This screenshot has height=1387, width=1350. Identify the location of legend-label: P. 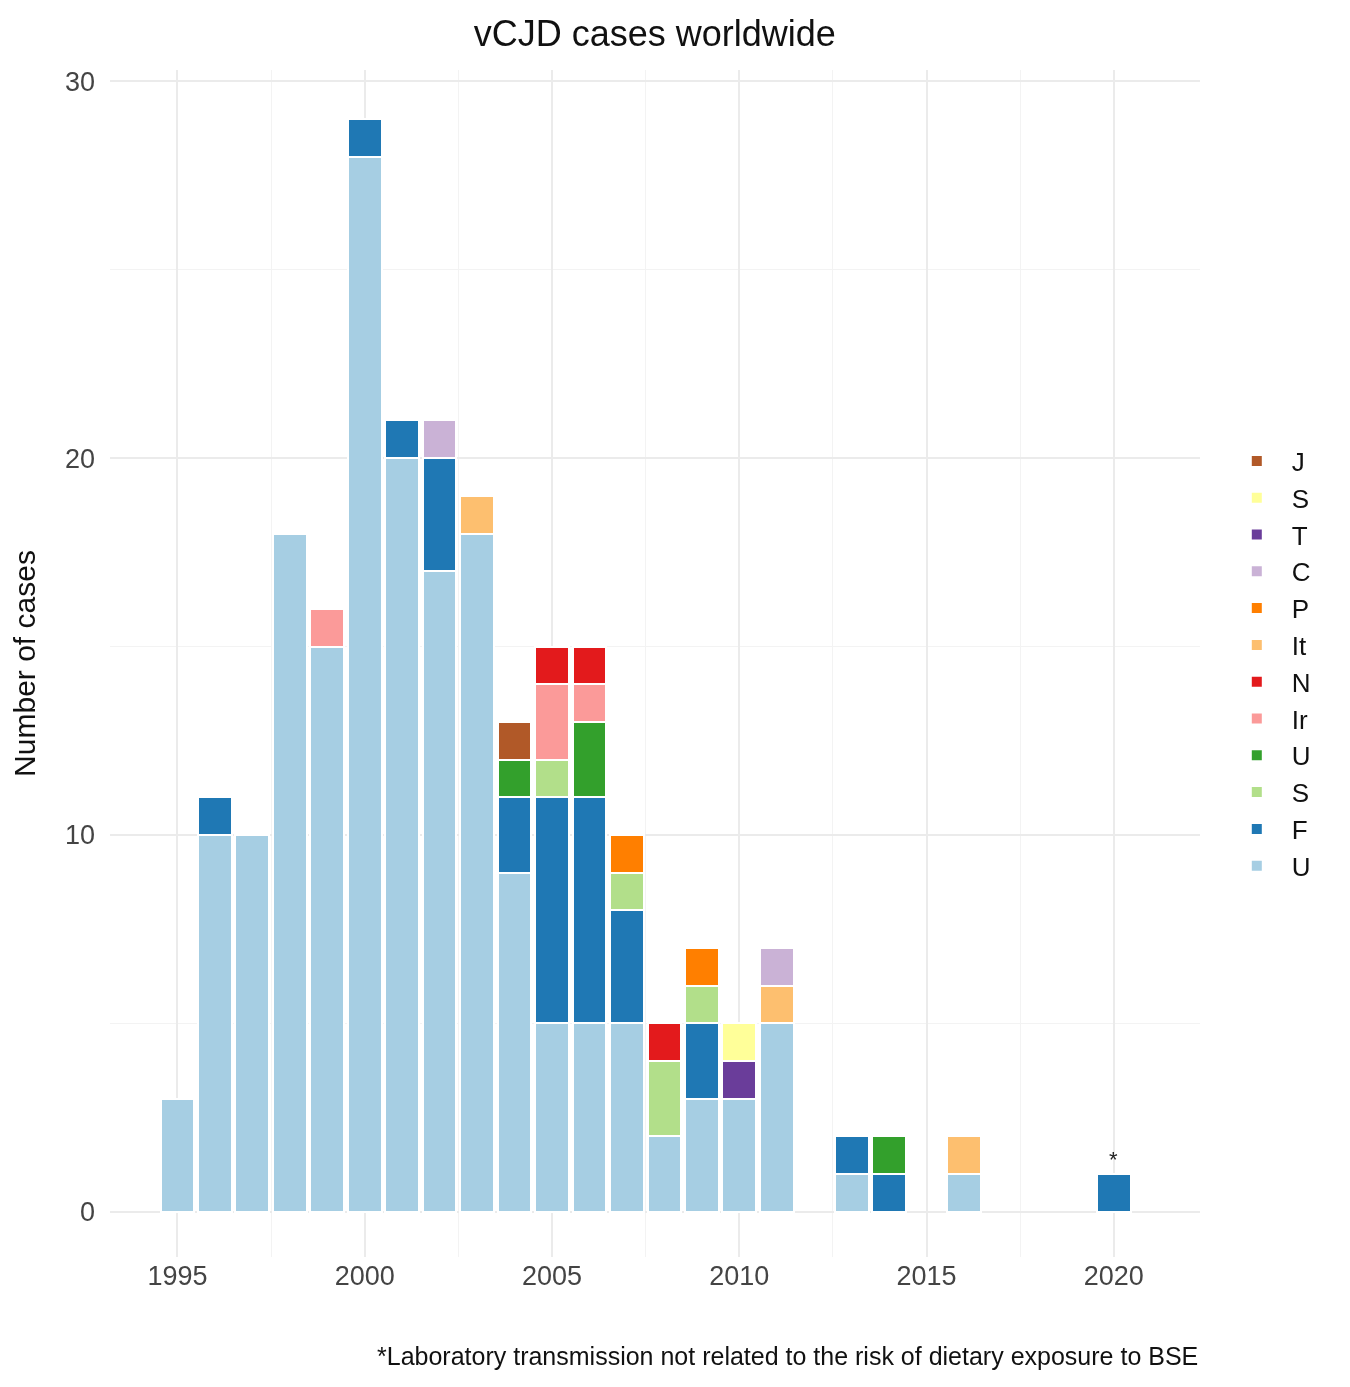
(1300, 609).